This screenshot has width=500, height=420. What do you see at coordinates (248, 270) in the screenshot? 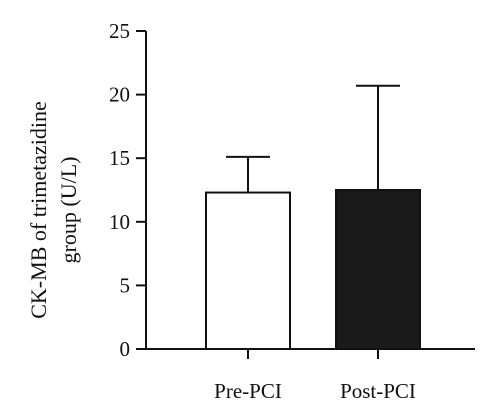
I see `bar-pre-pci` at bounding box center [248, 270].